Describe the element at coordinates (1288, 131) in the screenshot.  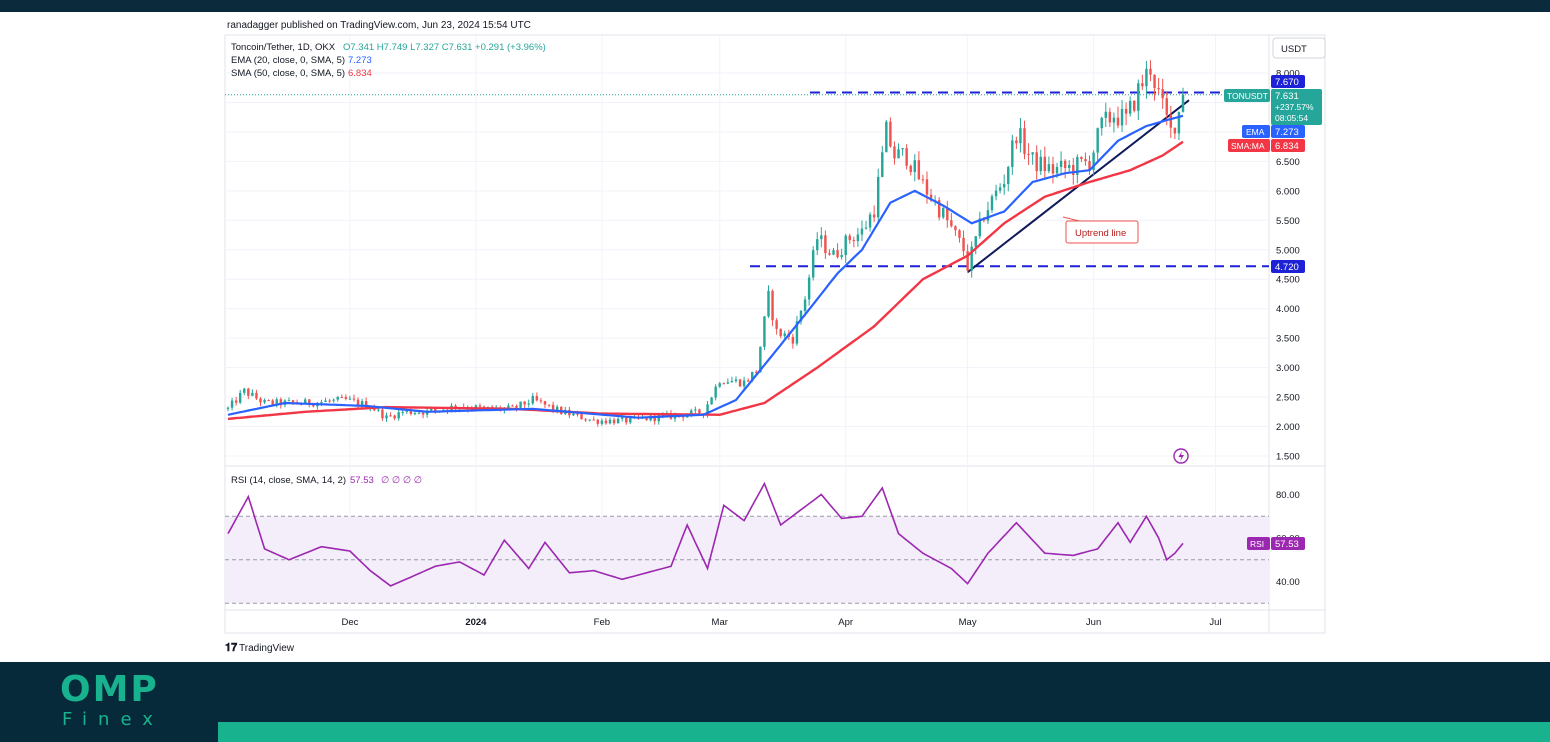
I see `ema-badge` at that location.